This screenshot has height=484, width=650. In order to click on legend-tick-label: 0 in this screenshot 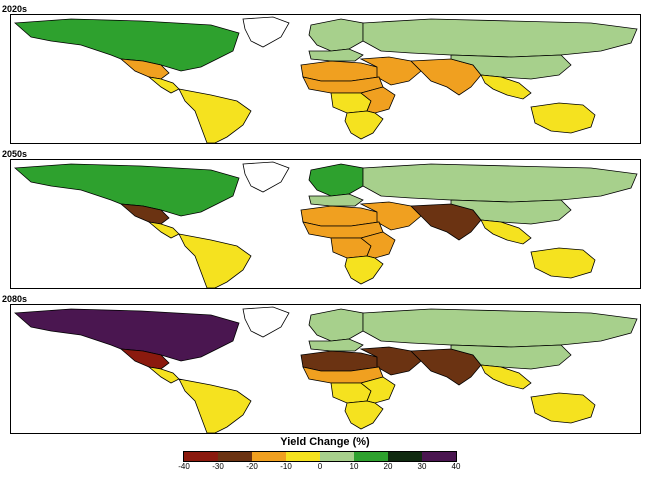, I will do `click(320, 466)`.